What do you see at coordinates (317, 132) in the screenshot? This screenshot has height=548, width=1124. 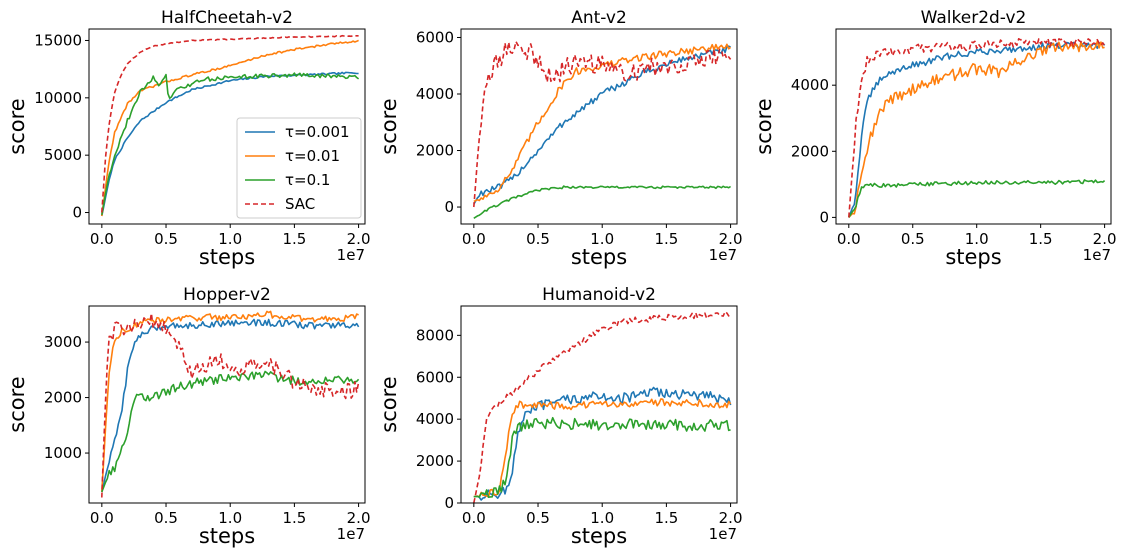 I see `legend-label: τ=0.001` at bounding box center [317, 132].